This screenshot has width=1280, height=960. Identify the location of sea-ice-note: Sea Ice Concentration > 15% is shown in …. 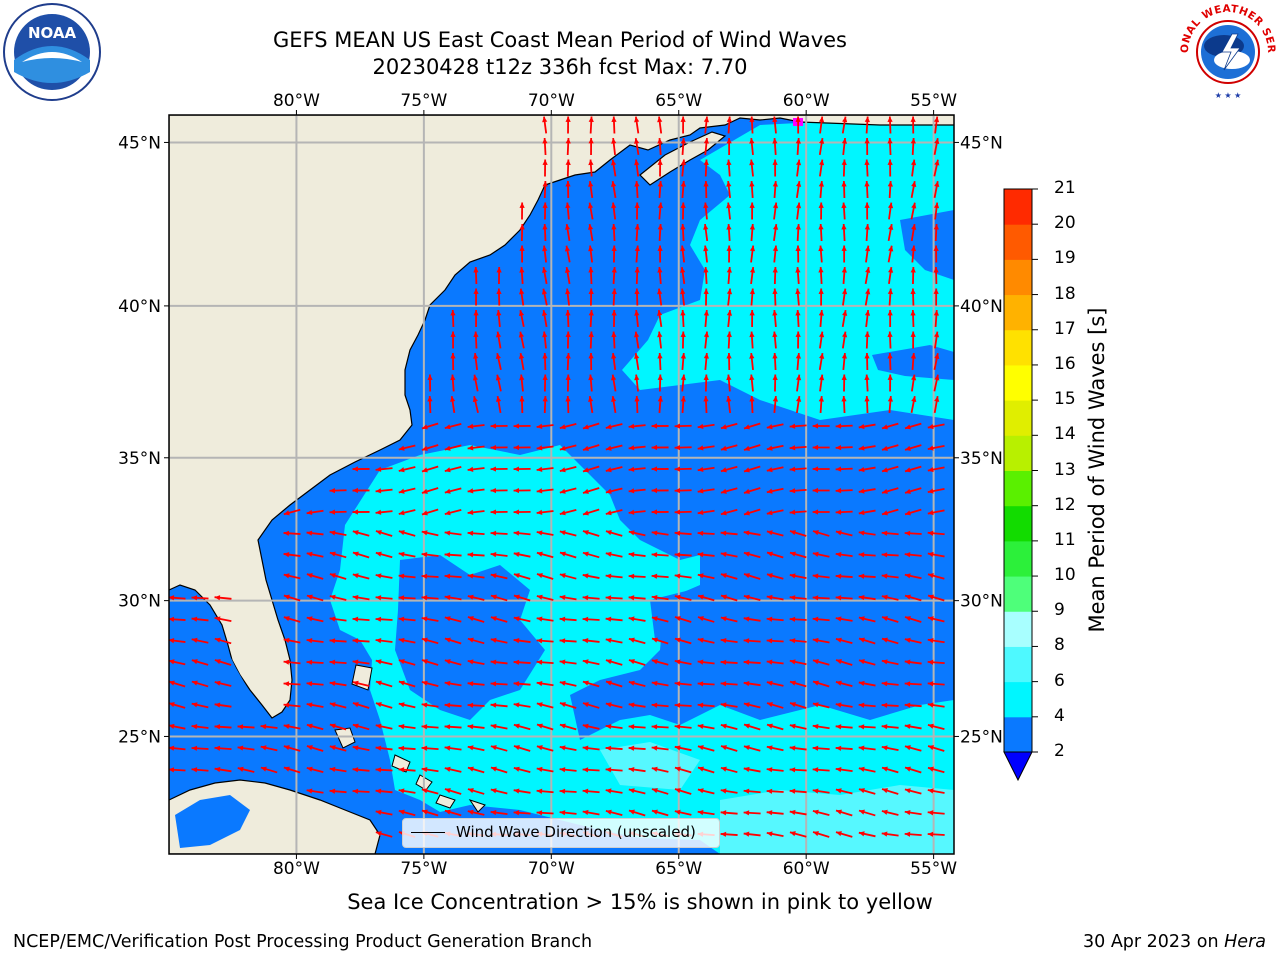
(640, 902).